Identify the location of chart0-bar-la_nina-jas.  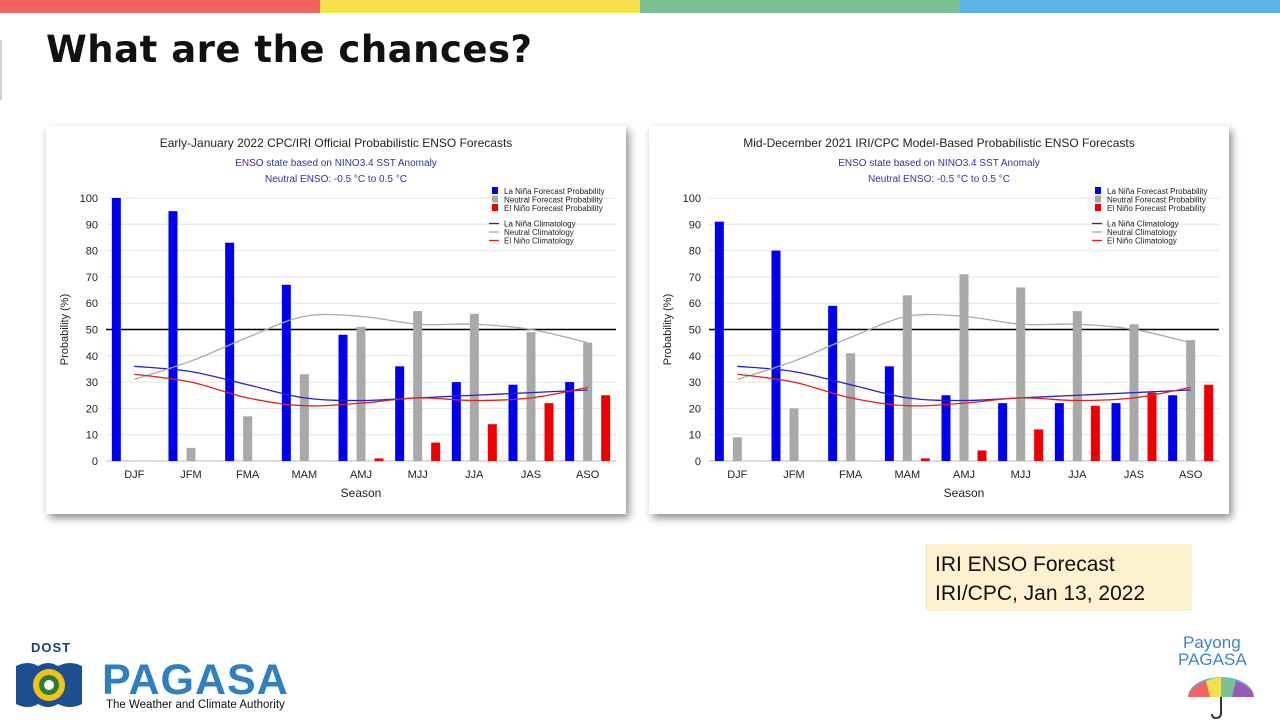
(513, 422).